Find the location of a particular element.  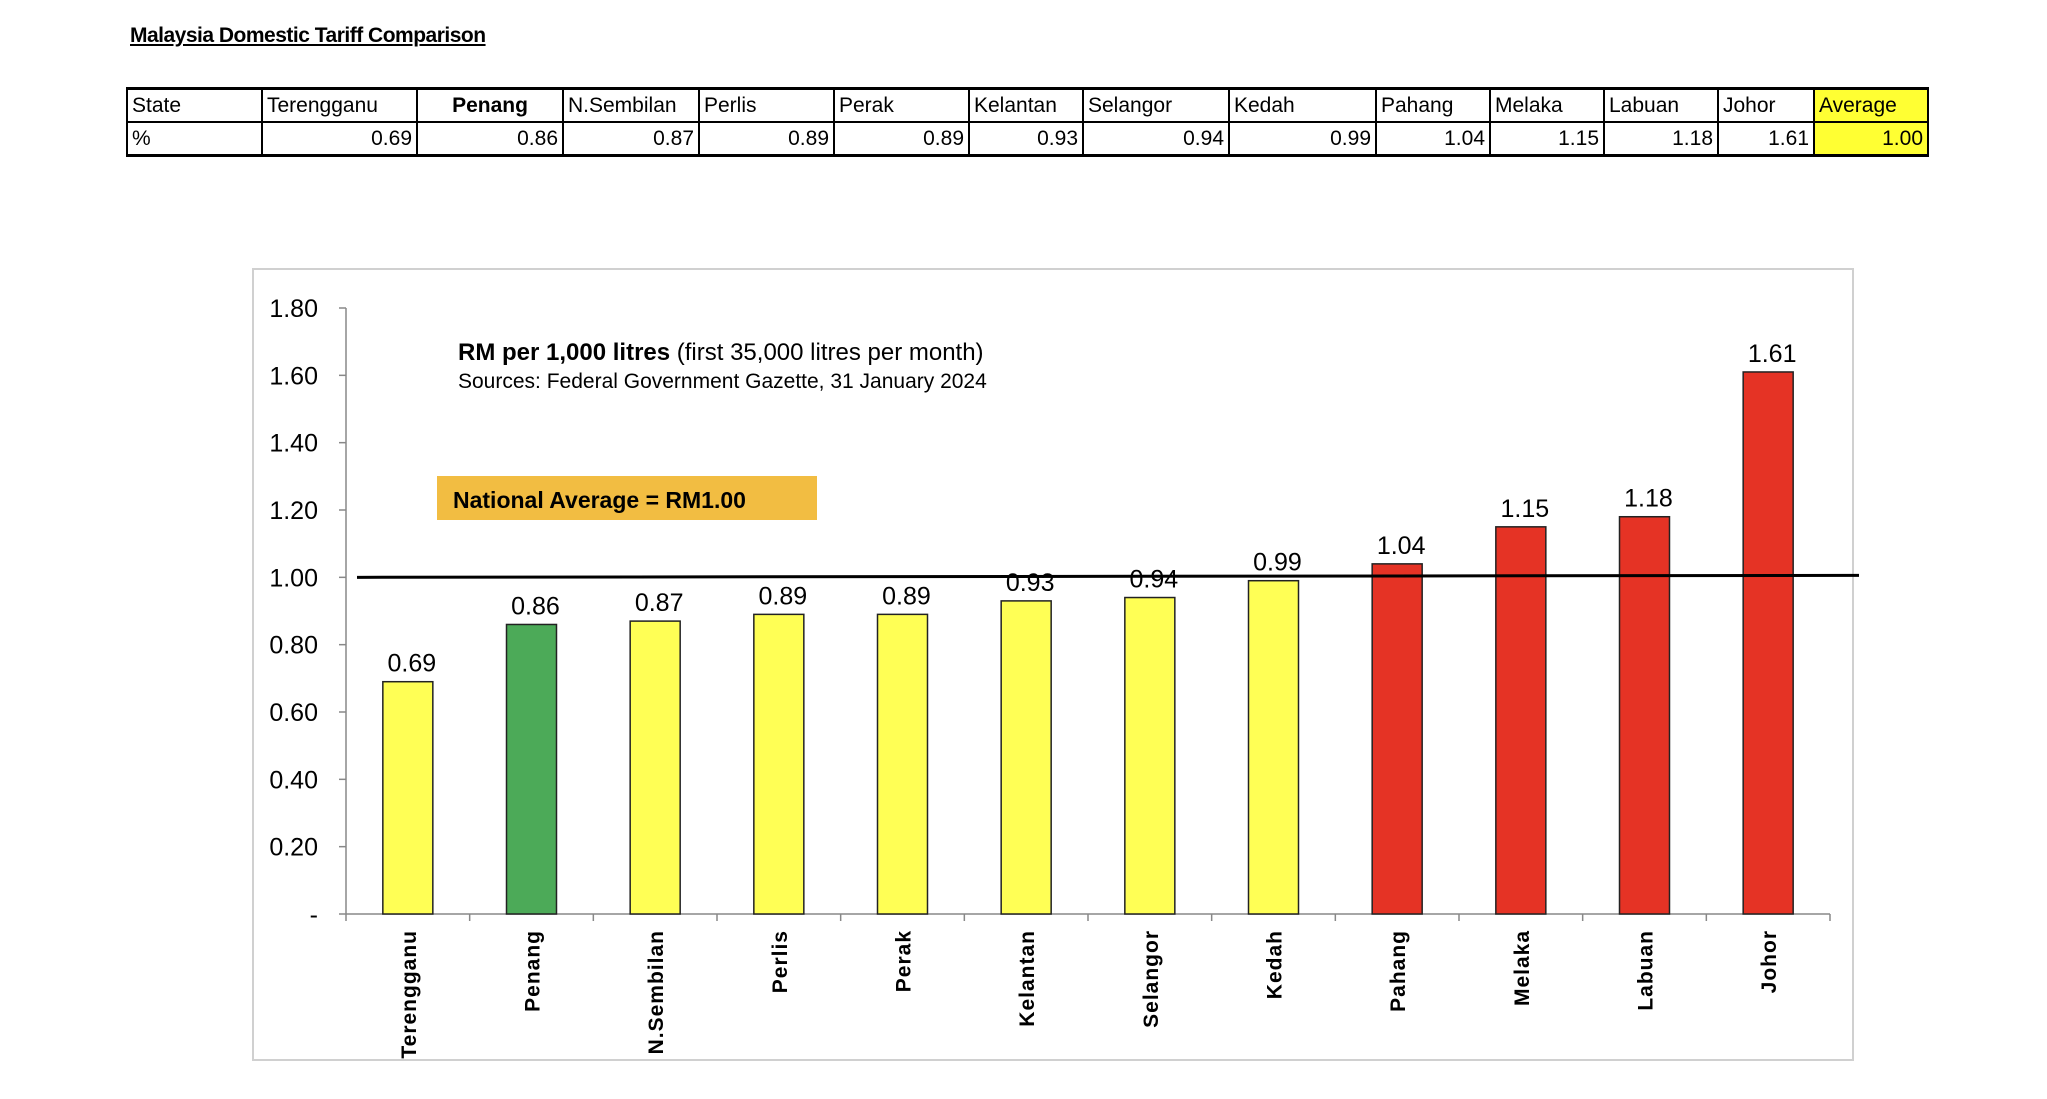

data-label: 0.99 is located at coordinates (1277, 563).